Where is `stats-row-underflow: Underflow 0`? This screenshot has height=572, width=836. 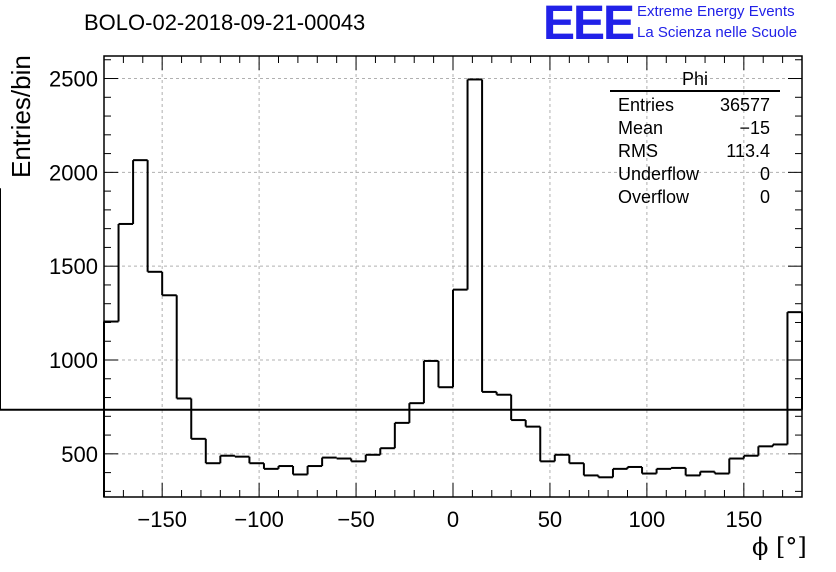
stats-row-underflow: Underflow 0 is located at coordinates (695, 174).